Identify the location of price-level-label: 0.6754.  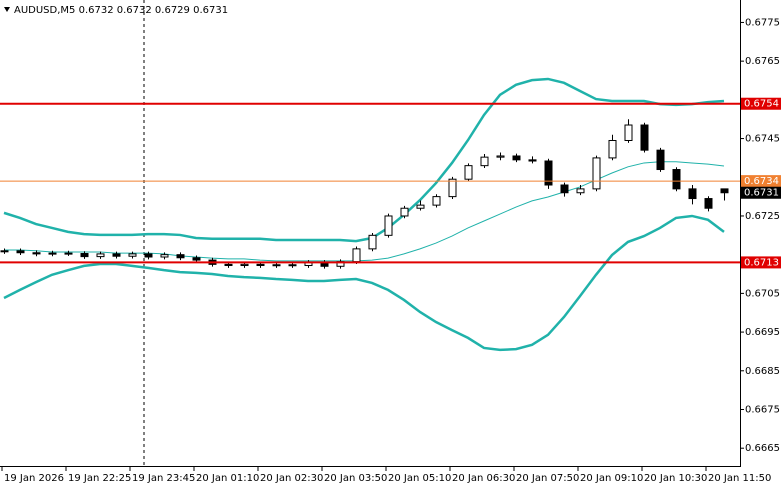
(761, 104).